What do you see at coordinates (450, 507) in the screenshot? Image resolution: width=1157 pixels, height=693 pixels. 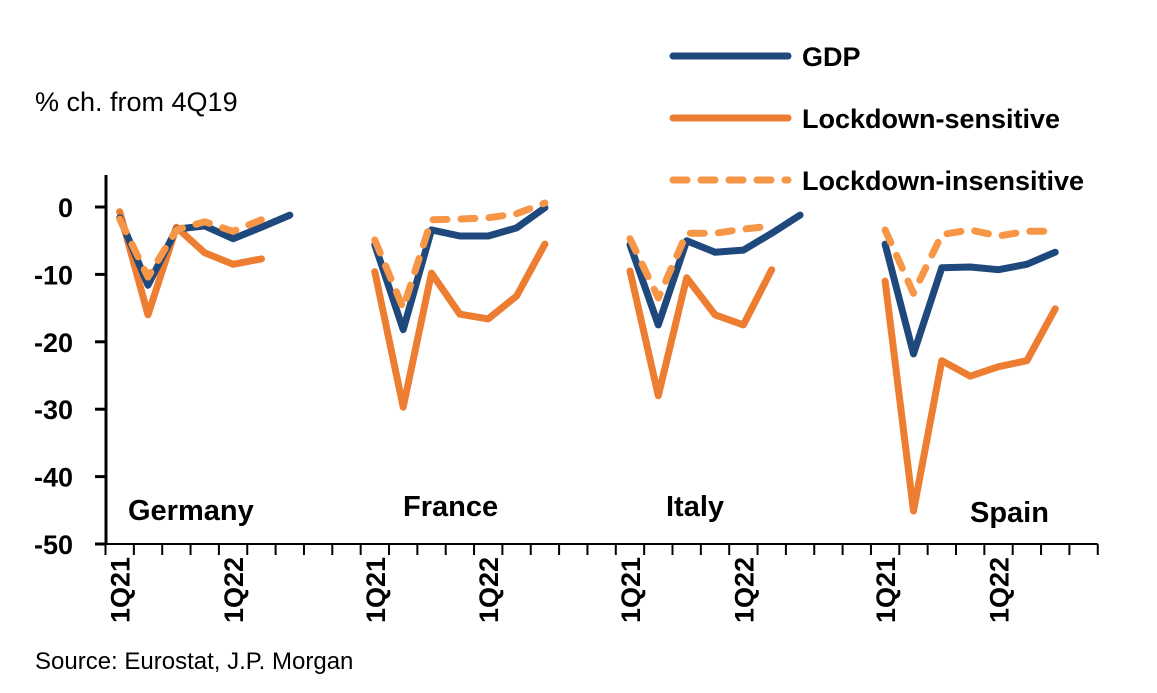 I see `country-label-france: France` at bounding box center [450, 507].